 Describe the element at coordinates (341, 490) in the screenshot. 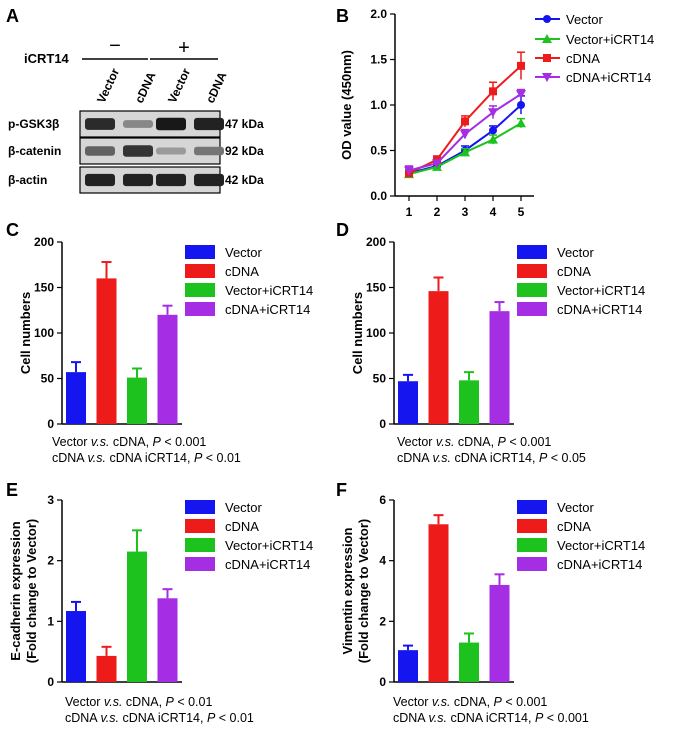

I see `panel-letter: F` at that location.